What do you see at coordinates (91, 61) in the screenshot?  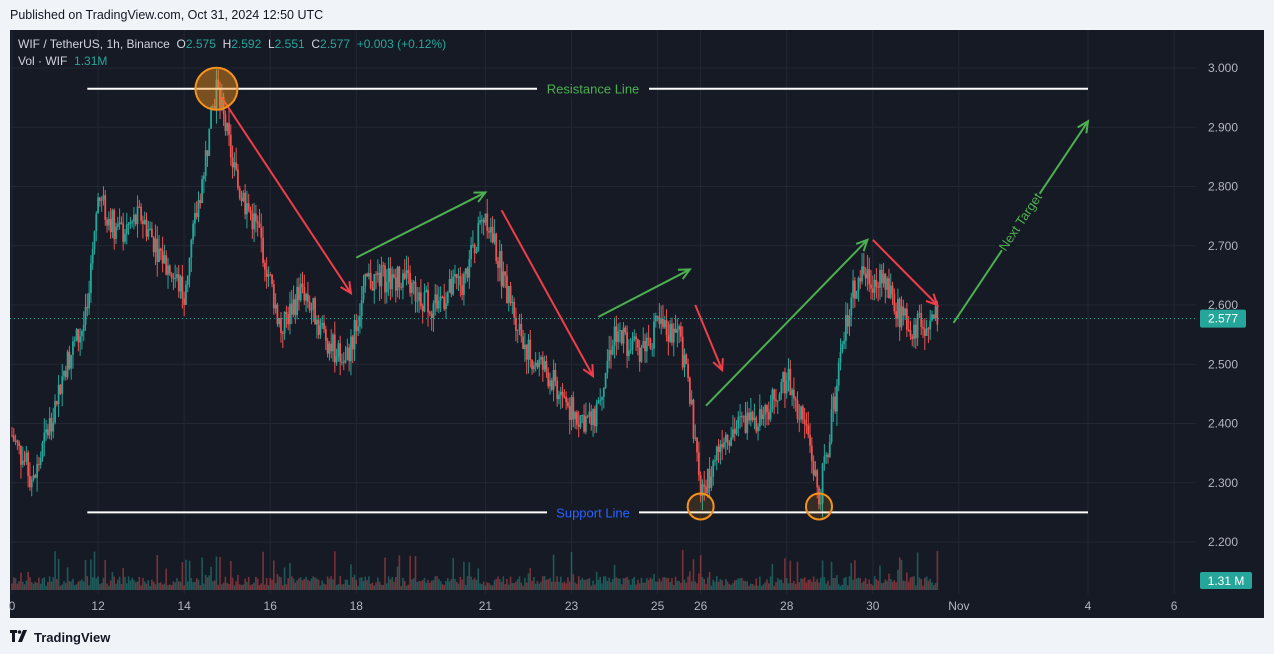 I see `legend-volume-value: 1.31M` at bounding box center [91, 61].